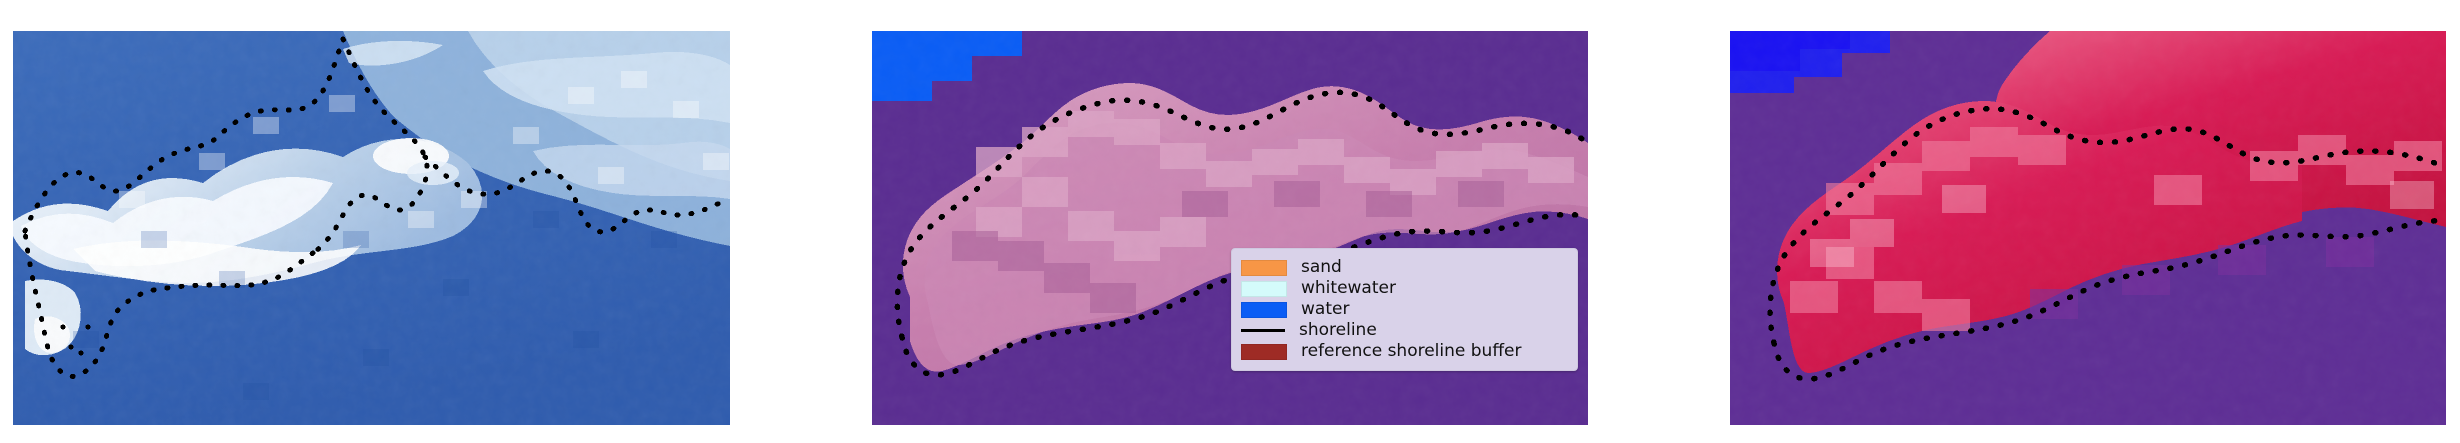  What do you see at coordinates (1263, 330) in the screenshot?
I see `legend-swatch-shoreline` at bounding box center [1263, 330].